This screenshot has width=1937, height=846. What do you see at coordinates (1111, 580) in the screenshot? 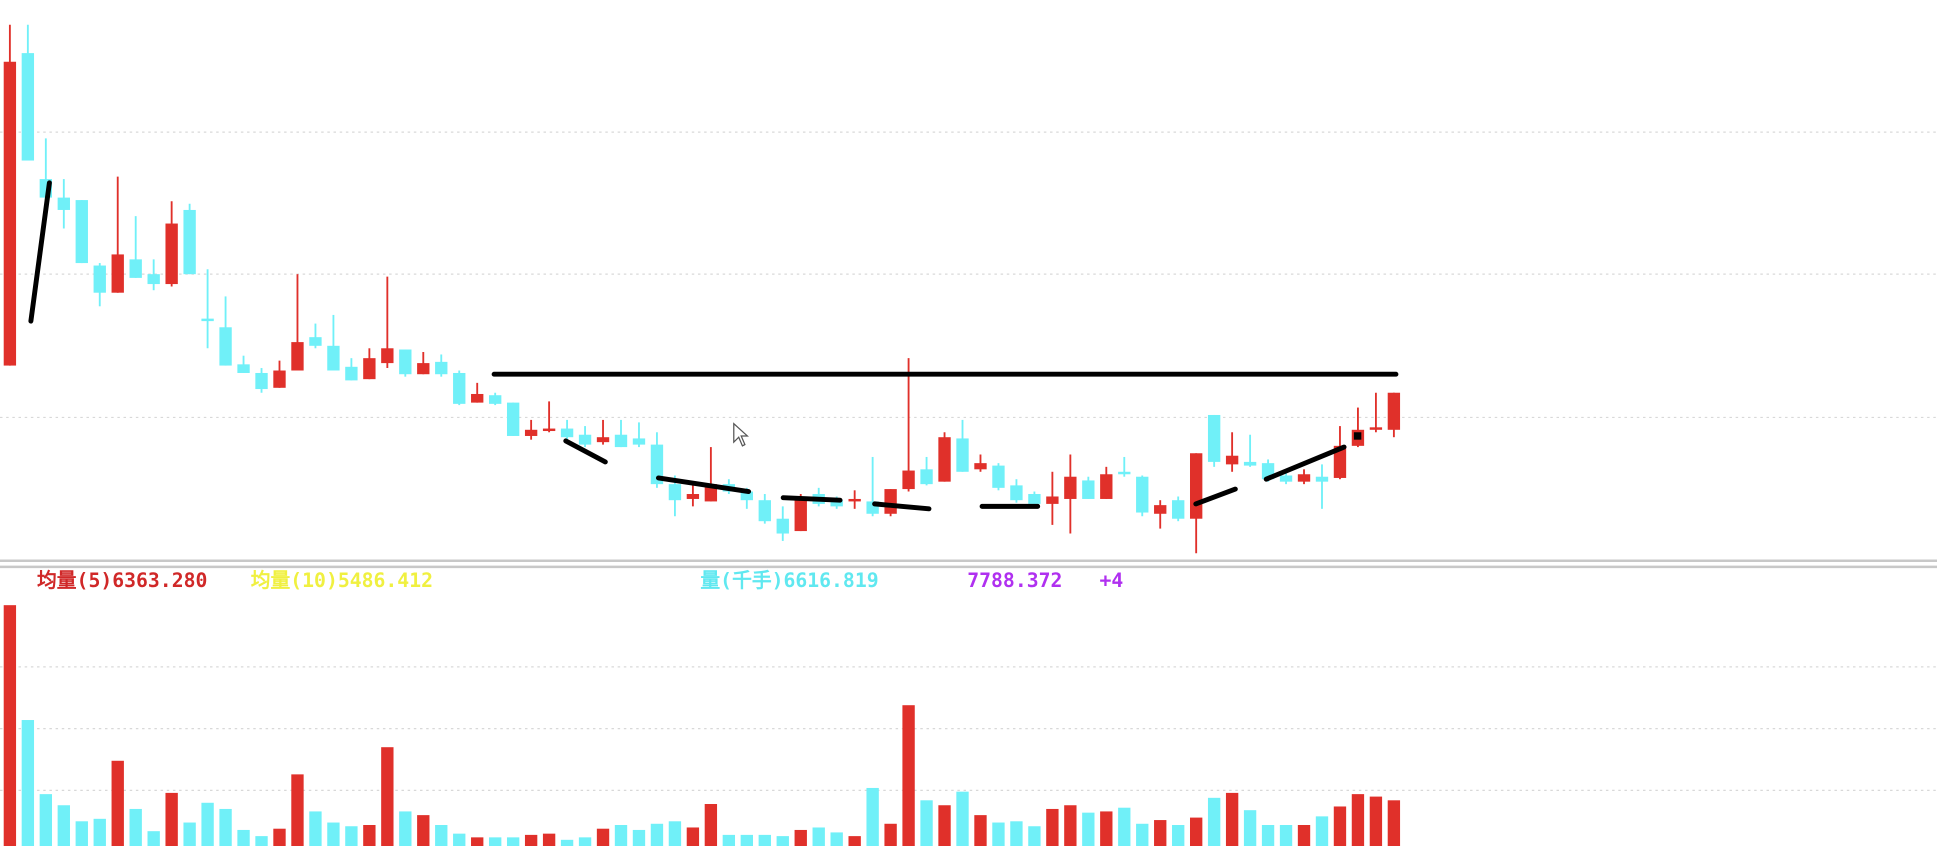
I see `volume-legend: +4` at bounding box center [1111, 580].